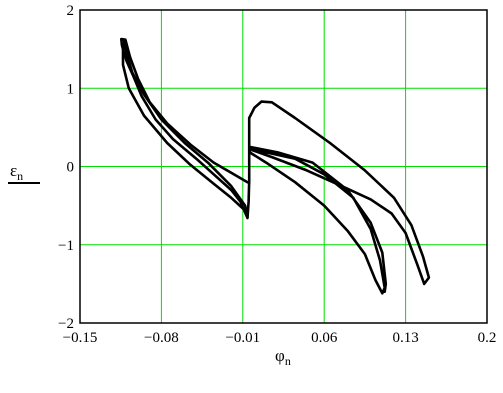 The height and width of the screenshot is (393, 503). What do you see at coordinates (66, 324) in the screenshot?
I see `y-tick-label: −2` at bounding box center [66, 324].